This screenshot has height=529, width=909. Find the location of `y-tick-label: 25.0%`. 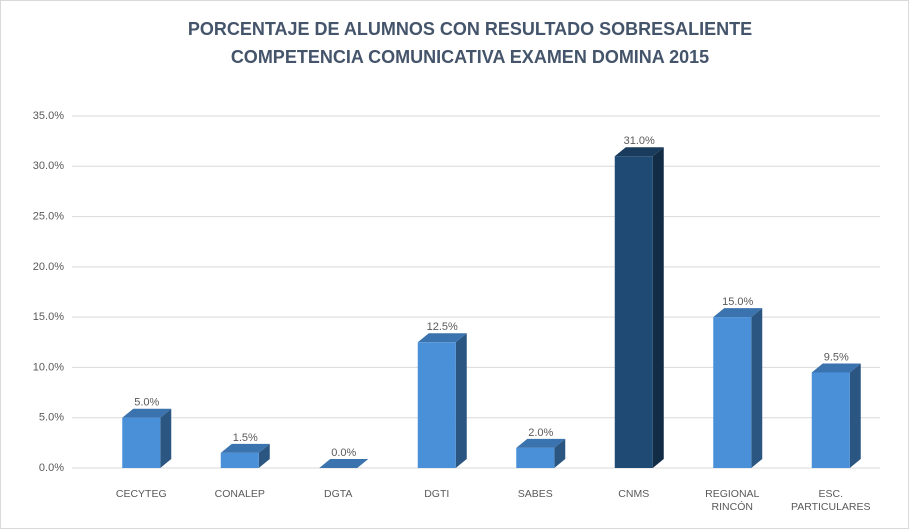

y-tick-label: 25.0% is located at coordinates (48, 216).